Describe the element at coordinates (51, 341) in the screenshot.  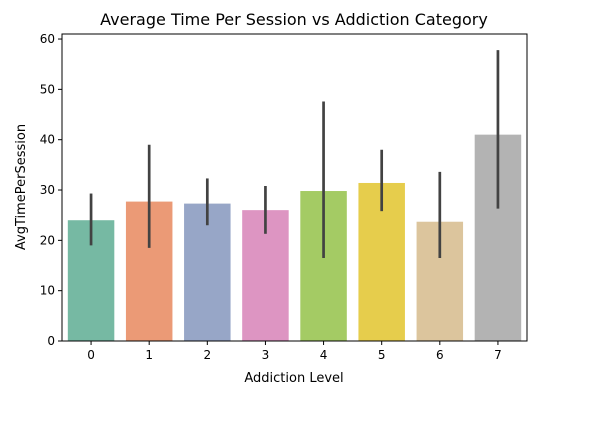
I see `y-tick-label-0: 0` at that location.